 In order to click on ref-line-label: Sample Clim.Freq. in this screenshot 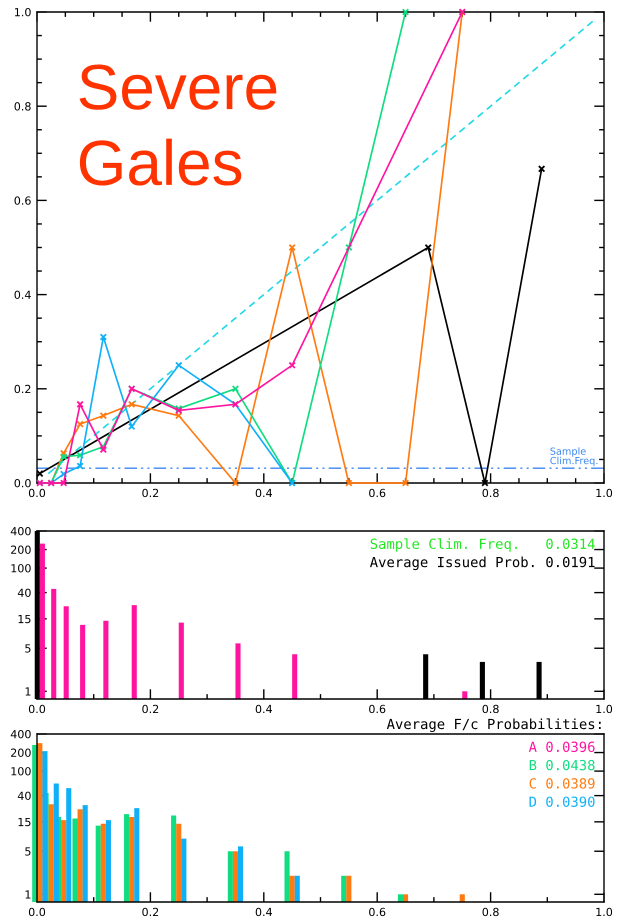, I will do `click(574, 456)`.